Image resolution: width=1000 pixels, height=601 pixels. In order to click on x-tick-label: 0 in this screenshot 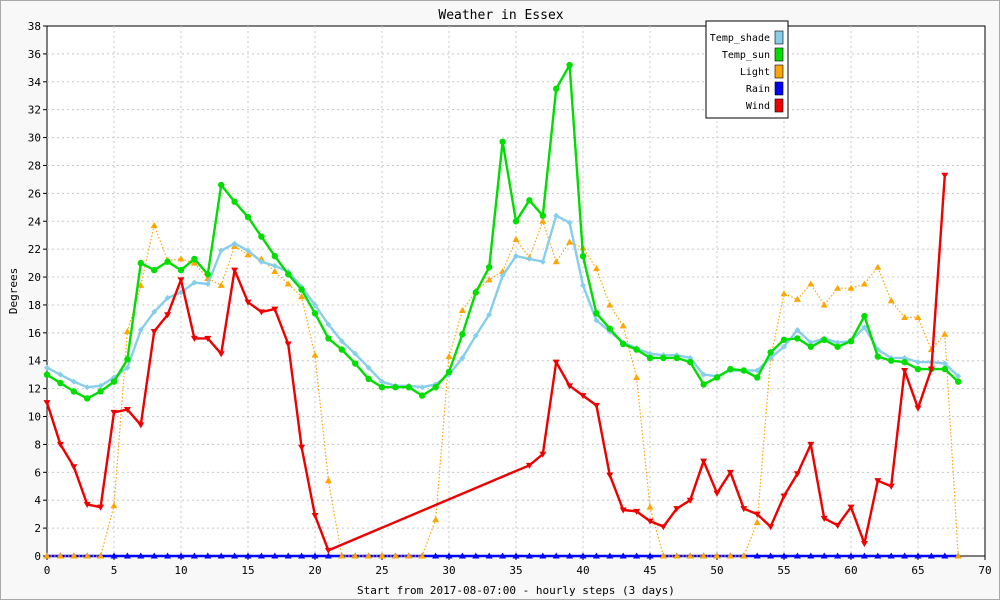, I will do `click(47, 570)`.